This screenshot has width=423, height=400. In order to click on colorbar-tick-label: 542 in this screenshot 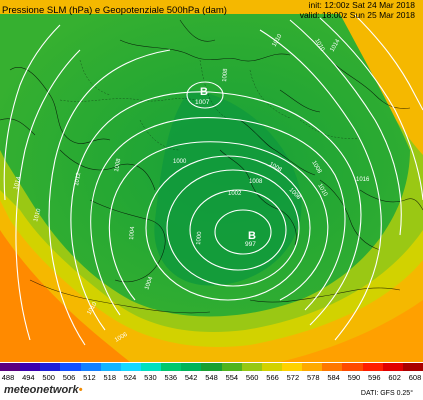, I will do `click(191, 377)`.